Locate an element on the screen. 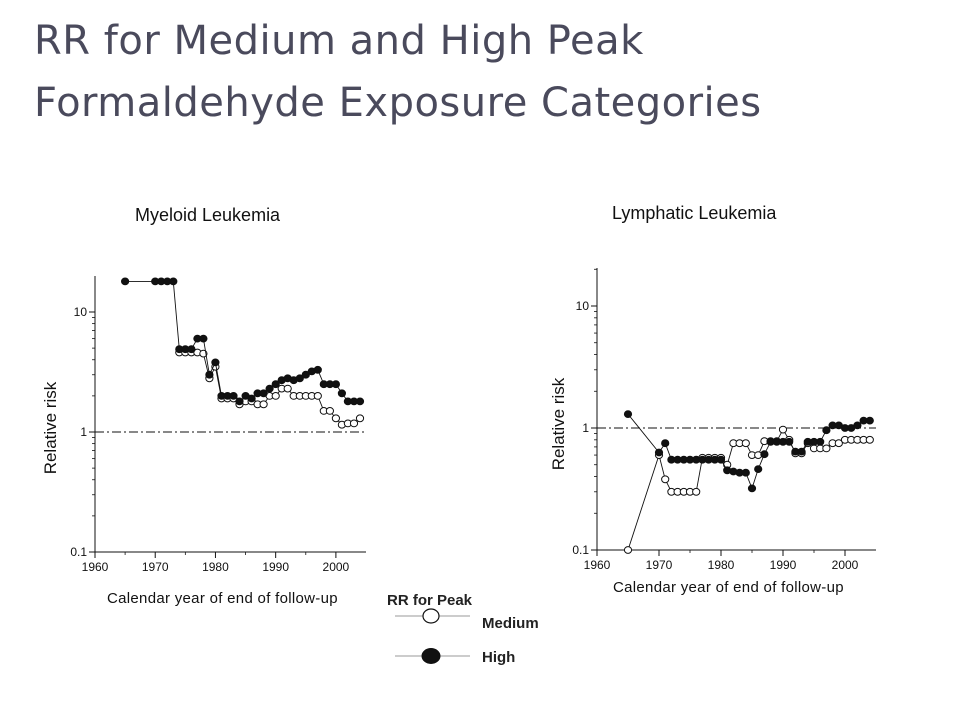 The height and width of the screenshot is (720, 960). myeloid-y-axis-label: Relative risk is located at coordinates (50, 427).